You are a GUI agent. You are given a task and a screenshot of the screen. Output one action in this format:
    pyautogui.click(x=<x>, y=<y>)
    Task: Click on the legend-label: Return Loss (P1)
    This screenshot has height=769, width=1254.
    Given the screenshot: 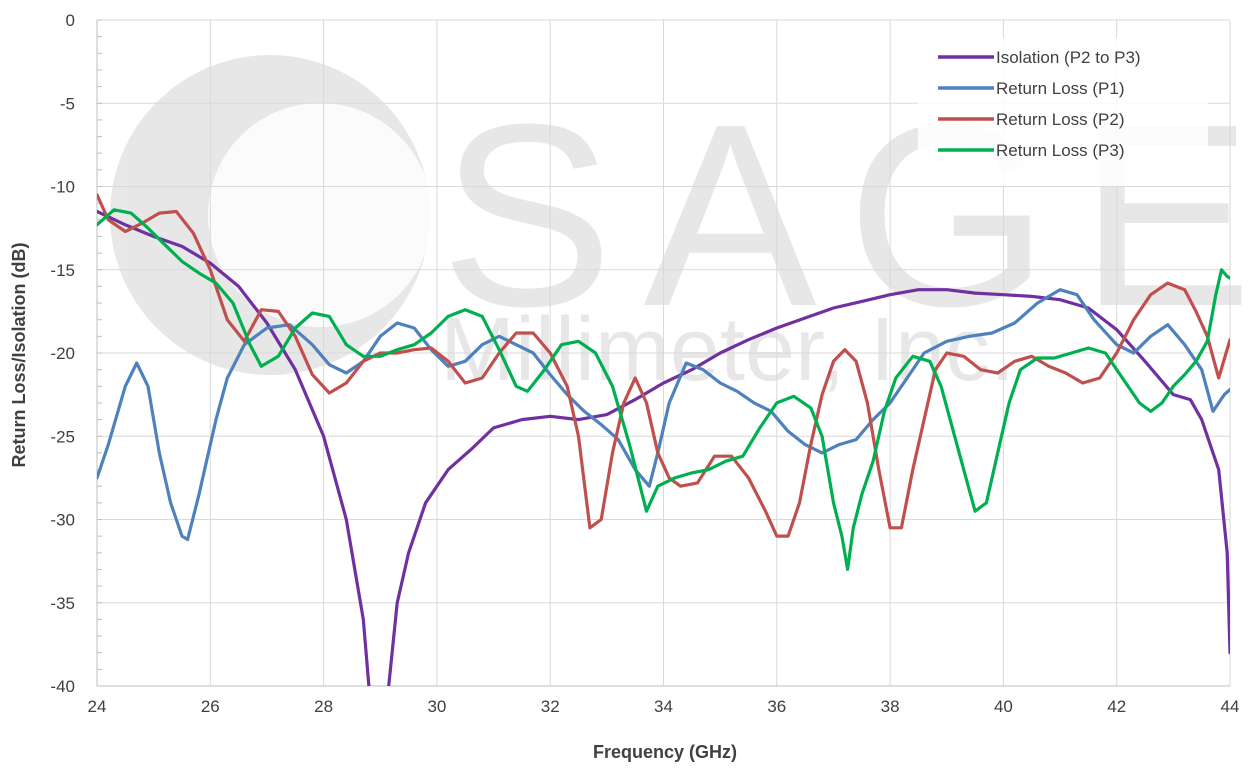 What is the action you would take?
    pyautogui.click(x=1060, y=88)
    